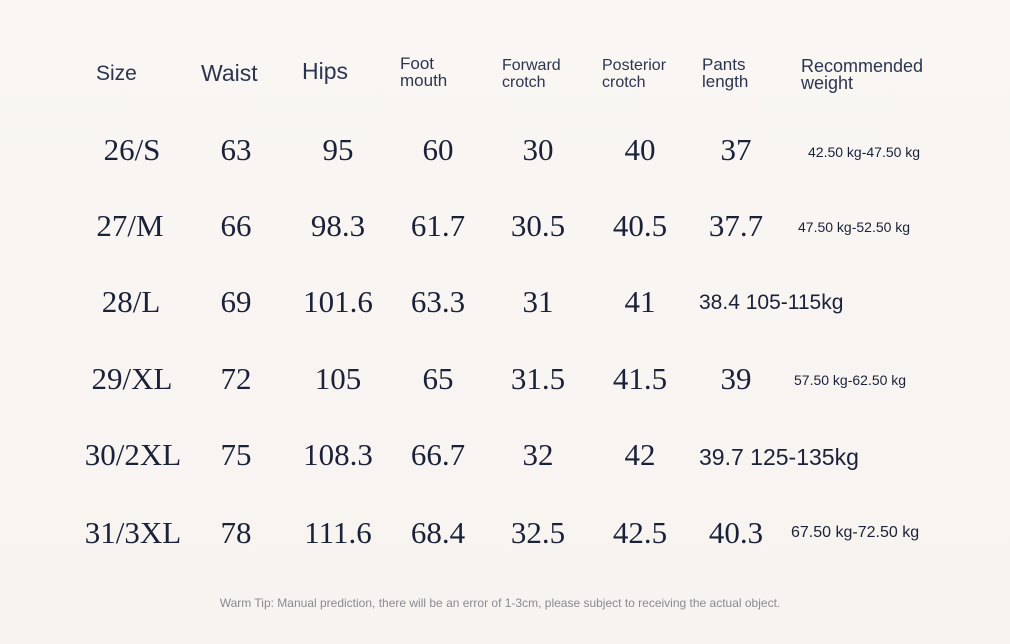 The width and height of the screenshot is (1010, 644). Describe the element at coordinates (779, 457) in the screenshot. I see `row-5-pants-length-weight: 39.7 125-135kg` at that location.